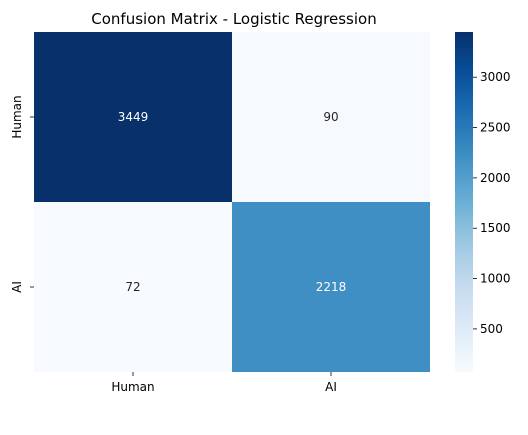 This screenshot has height=435, width=528. I want to click on x-tick-label: AI, so click(331, 387).